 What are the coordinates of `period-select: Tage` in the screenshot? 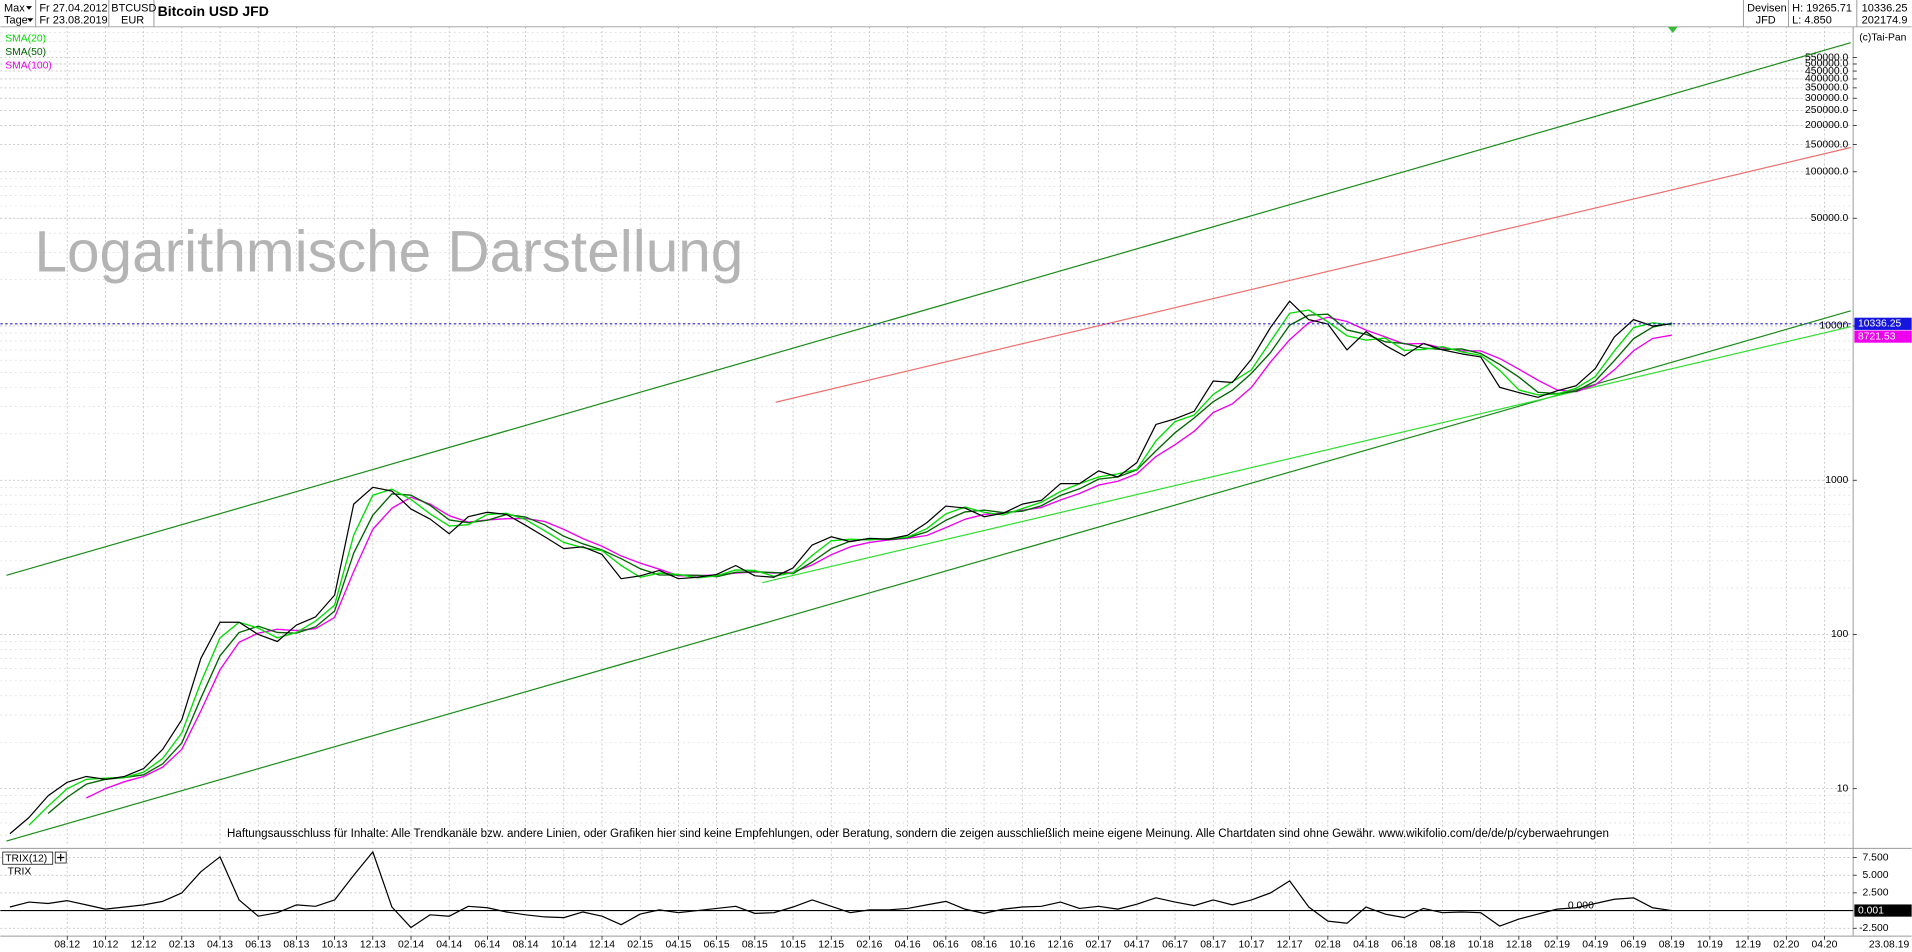 It's located at (16, 21).